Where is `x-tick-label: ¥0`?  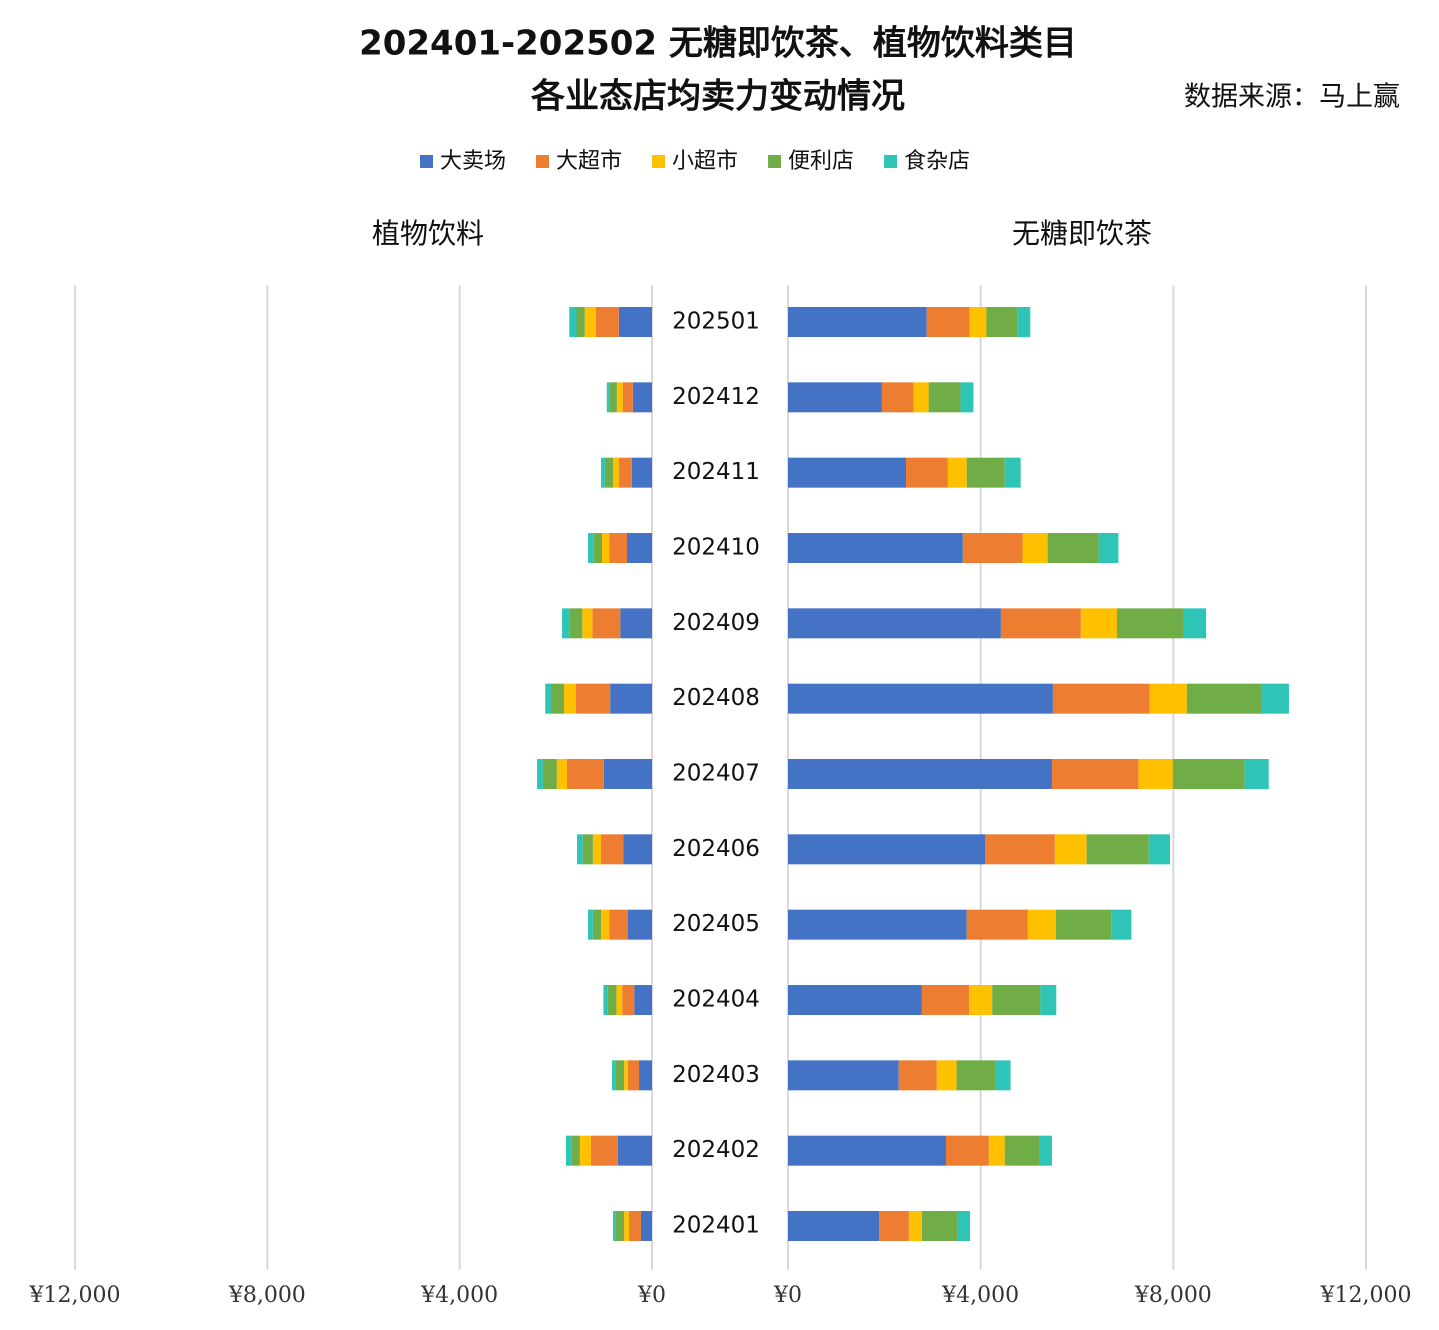 x-tick-label: ¥0 is located at coordinates (651, 1295).